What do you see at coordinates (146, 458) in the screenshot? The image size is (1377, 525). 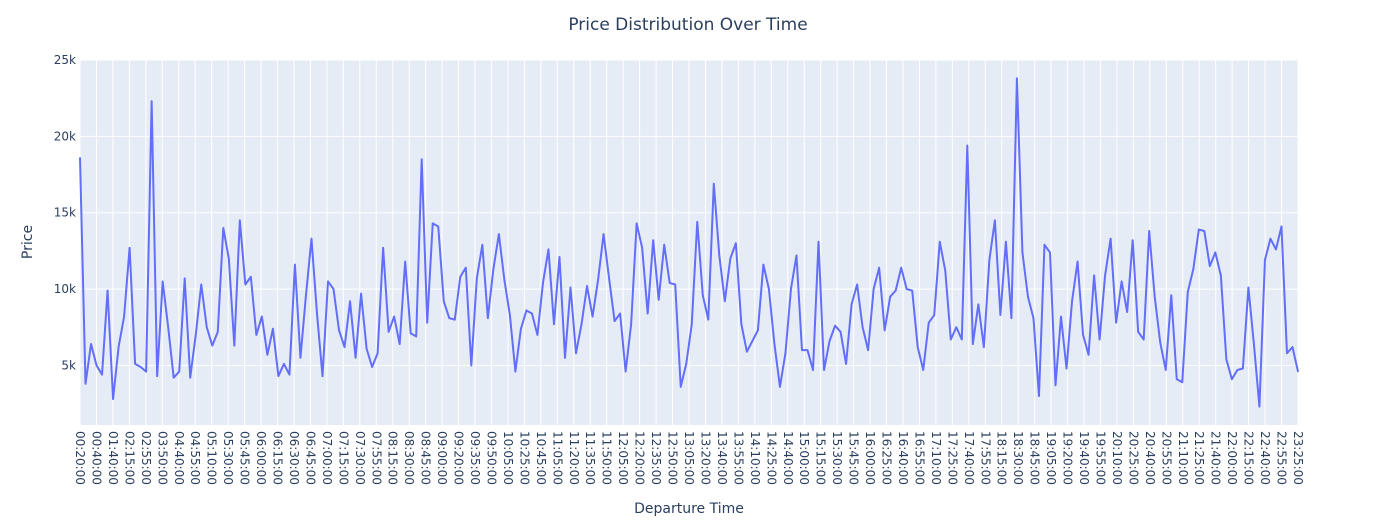 I see `x-tick-label: 02:55:00` at bounding box center [146, 458].